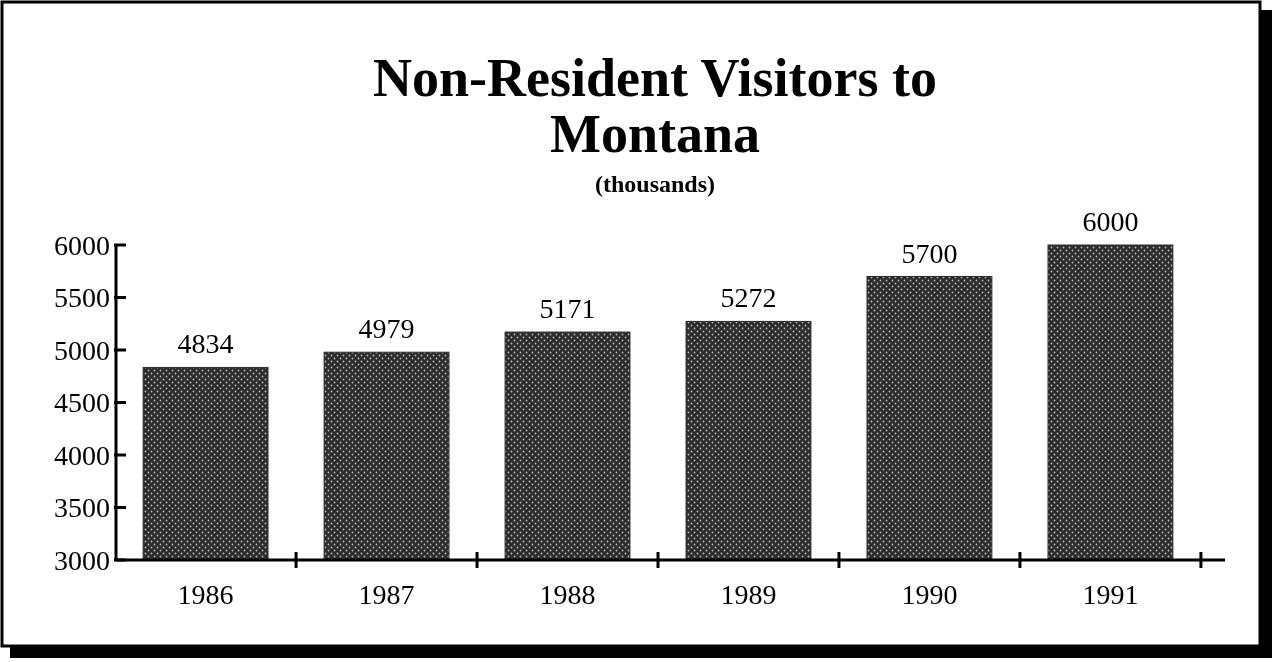 The height and width of the screenshot is (662, 1276). What do you see at coordinates (929, 253) in the screenshot?
I see `data-label: 5700` at bounding box center [929, 253].